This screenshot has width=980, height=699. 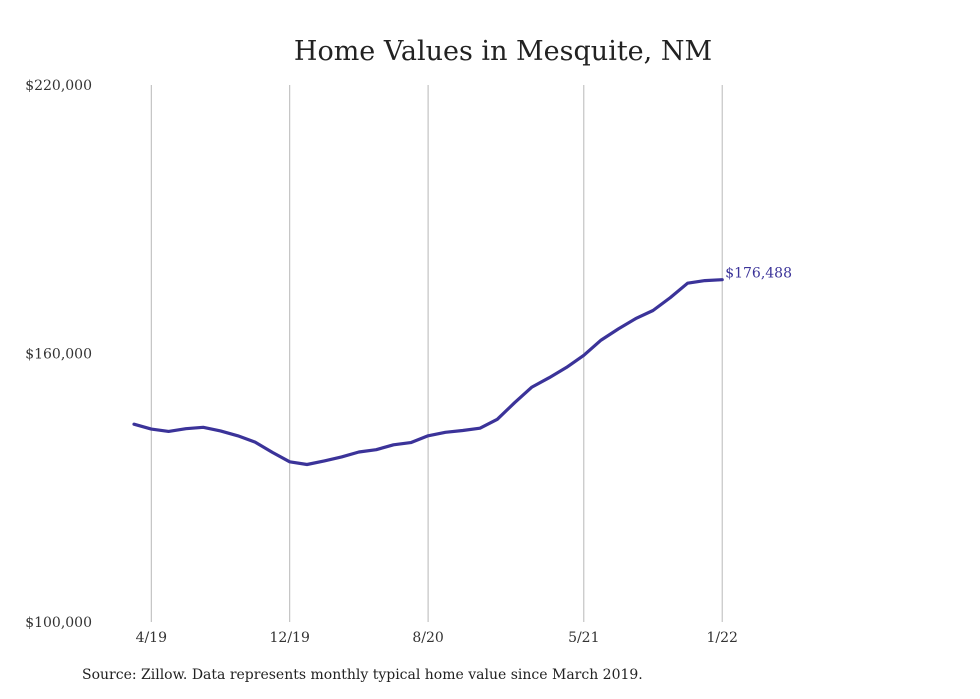 I want to click on x-tick-label: 4/19, so click(x=151, y=638).